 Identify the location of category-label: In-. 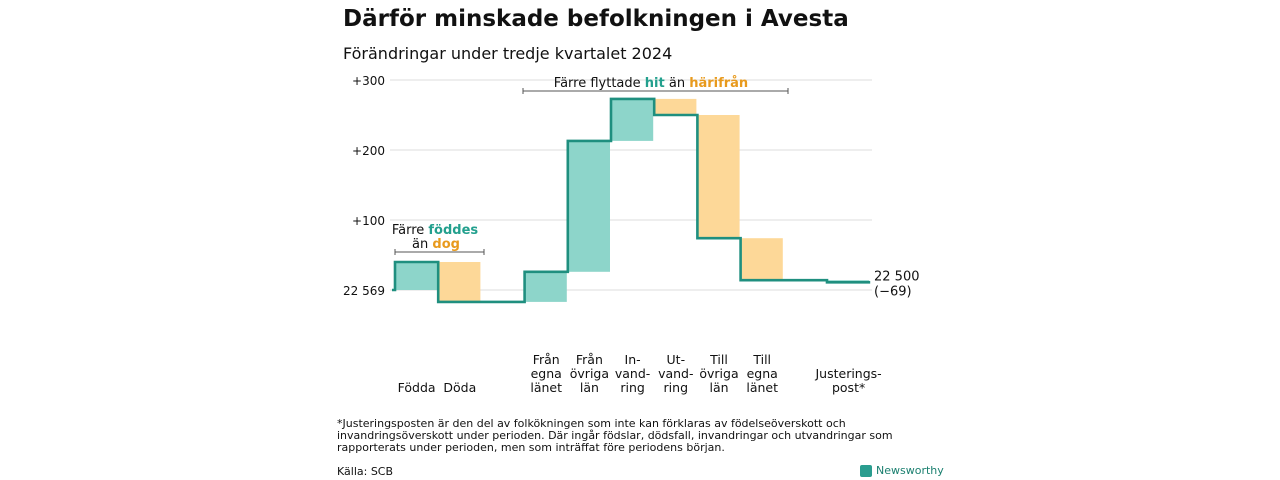
(633, 359).